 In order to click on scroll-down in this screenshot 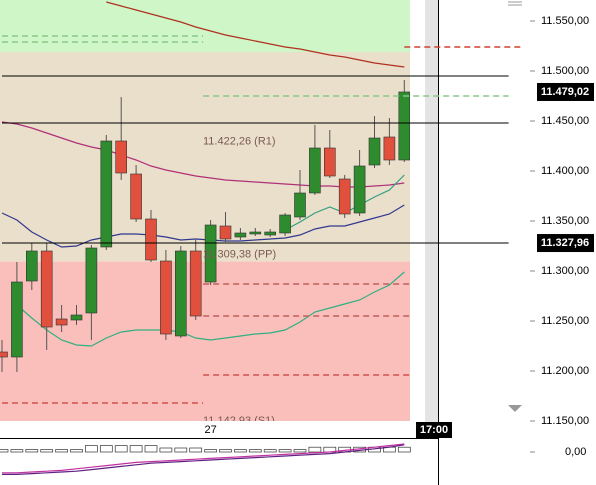, I will do `click(515, 408)`.